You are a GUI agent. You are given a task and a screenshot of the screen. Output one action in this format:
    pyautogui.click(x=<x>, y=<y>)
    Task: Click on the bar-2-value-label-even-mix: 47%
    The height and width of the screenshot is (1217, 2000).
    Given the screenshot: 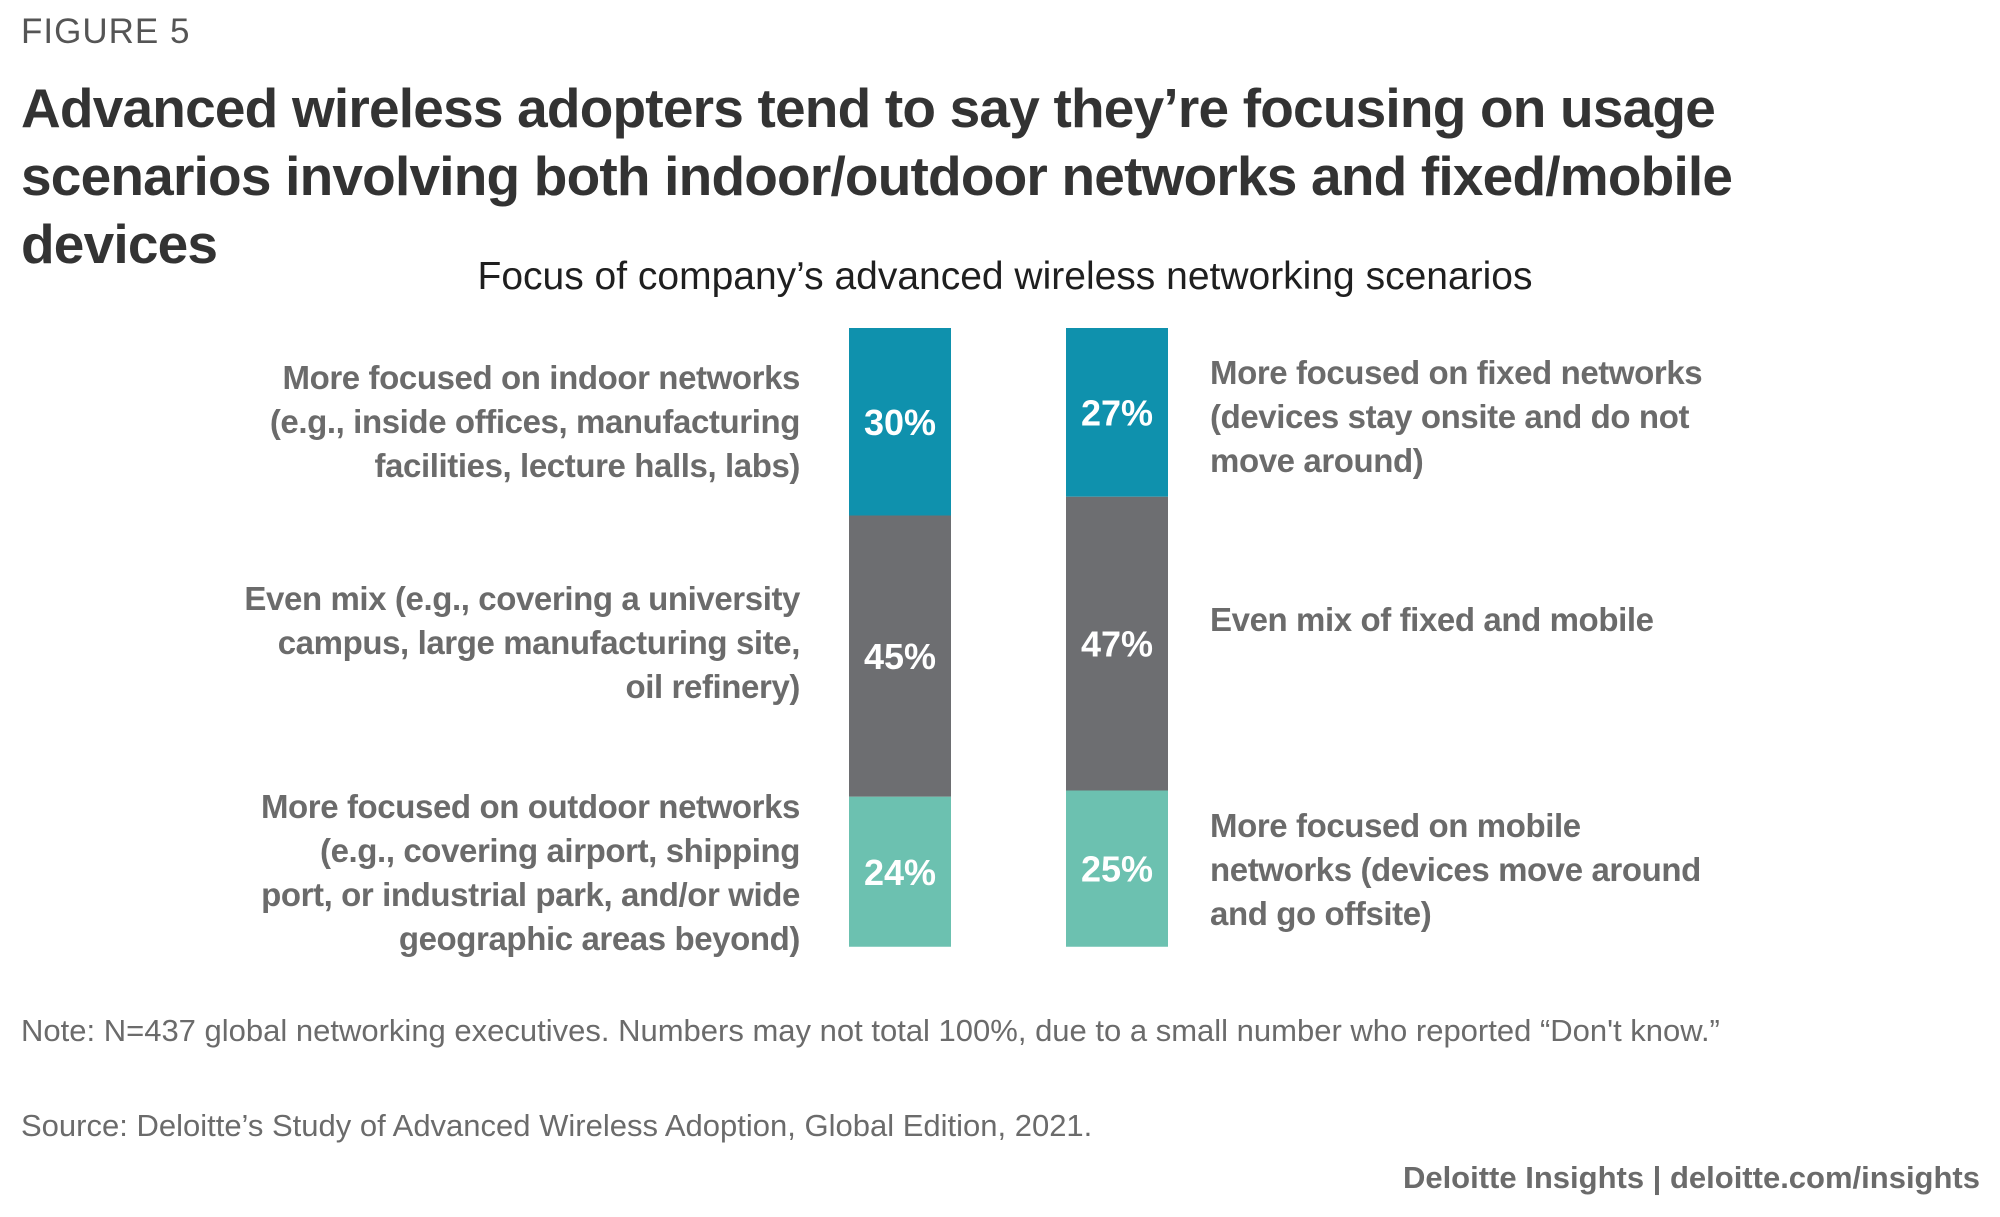 What is the action you would take?
    pyautogui.click(x=1117, y=644)
    